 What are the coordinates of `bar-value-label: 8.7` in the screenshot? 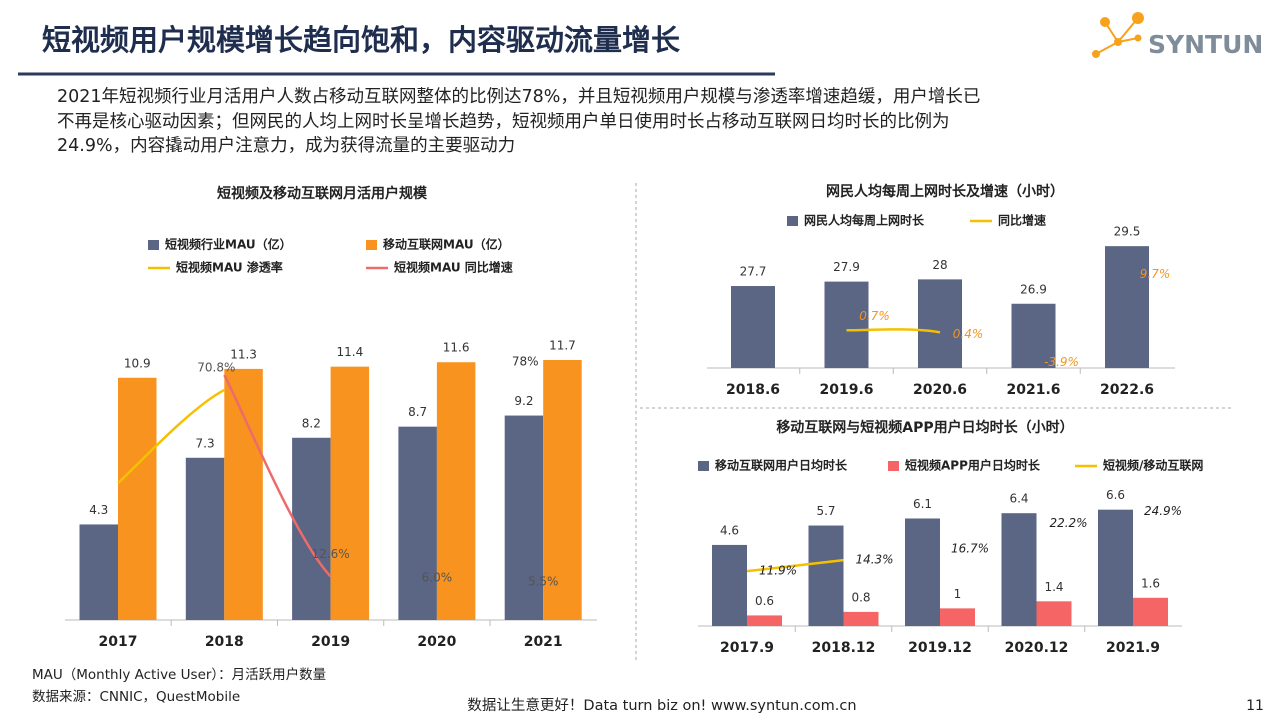 It's located at (417, 412).